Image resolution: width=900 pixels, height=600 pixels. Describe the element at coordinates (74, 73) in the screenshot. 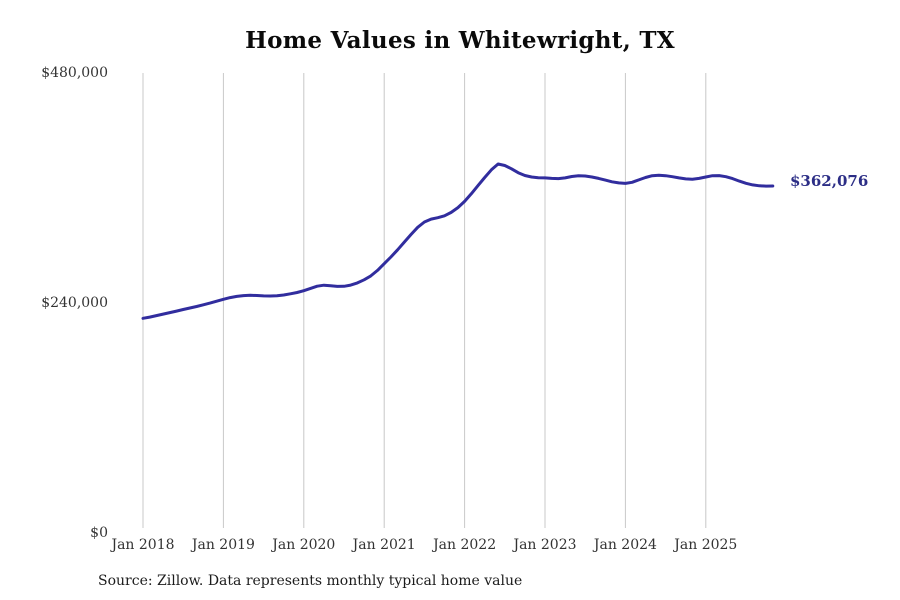

I see `y-tick-label: $480,000` at that location.